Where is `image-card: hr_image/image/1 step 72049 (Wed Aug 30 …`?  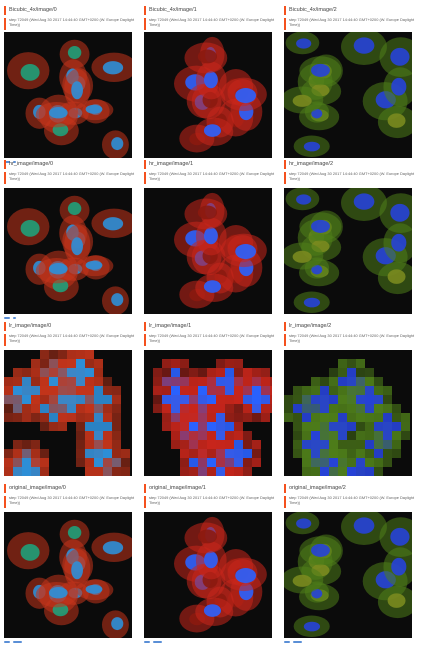
image-card: hr_image/image/1 step 72049 (Wed Aug 30 … is located at coordinates (213, 237).